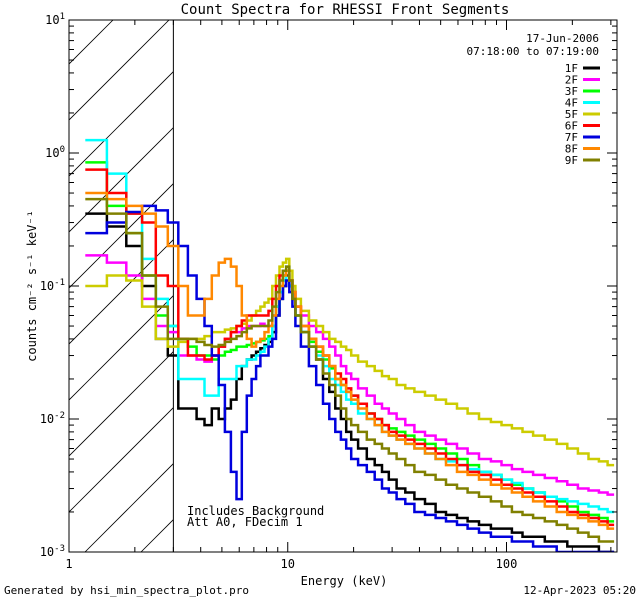  Describe the element at coordinates (59, 549) in the screenshot. I see `y-tick-exponent: -3` at that location.